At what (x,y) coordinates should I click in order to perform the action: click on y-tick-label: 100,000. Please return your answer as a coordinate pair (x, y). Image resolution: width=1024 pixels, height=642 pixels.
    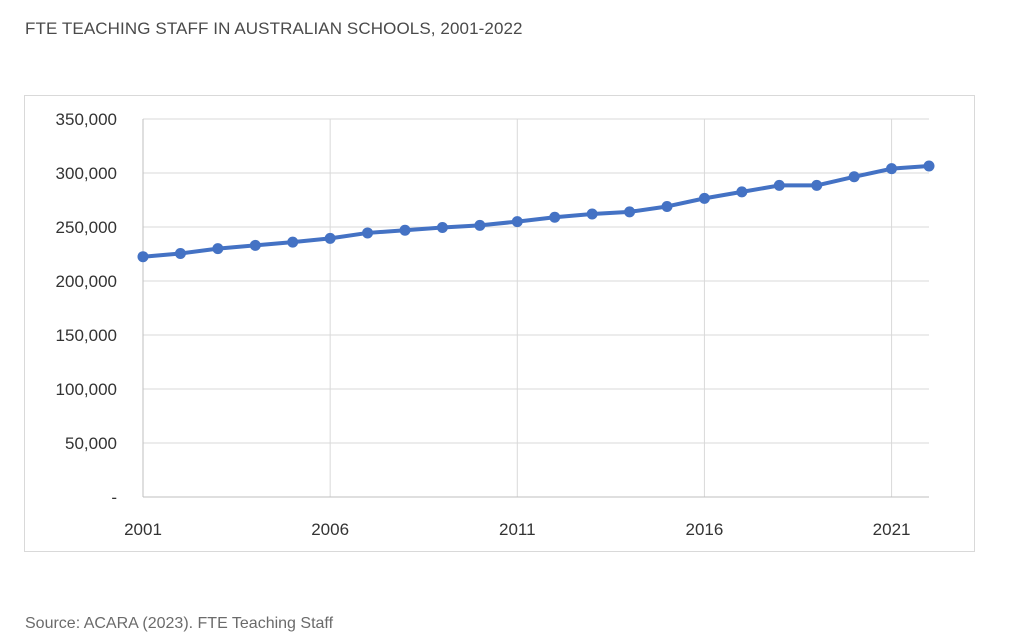
    Looking at the image, I should click on (86, 389).